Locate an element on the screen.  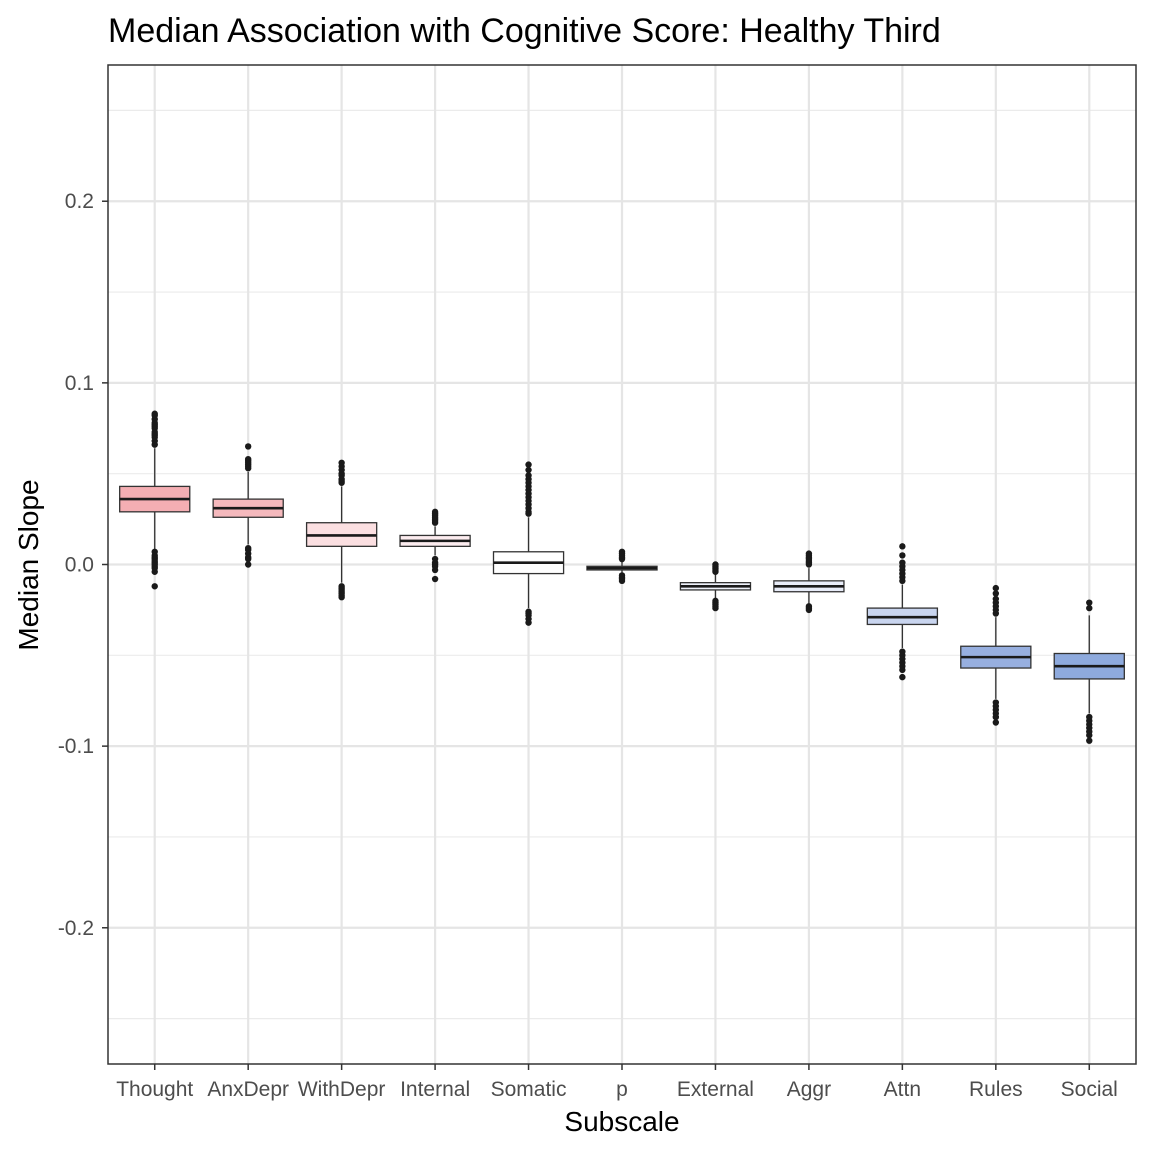
box-rules is located at coordinates (996, 655).